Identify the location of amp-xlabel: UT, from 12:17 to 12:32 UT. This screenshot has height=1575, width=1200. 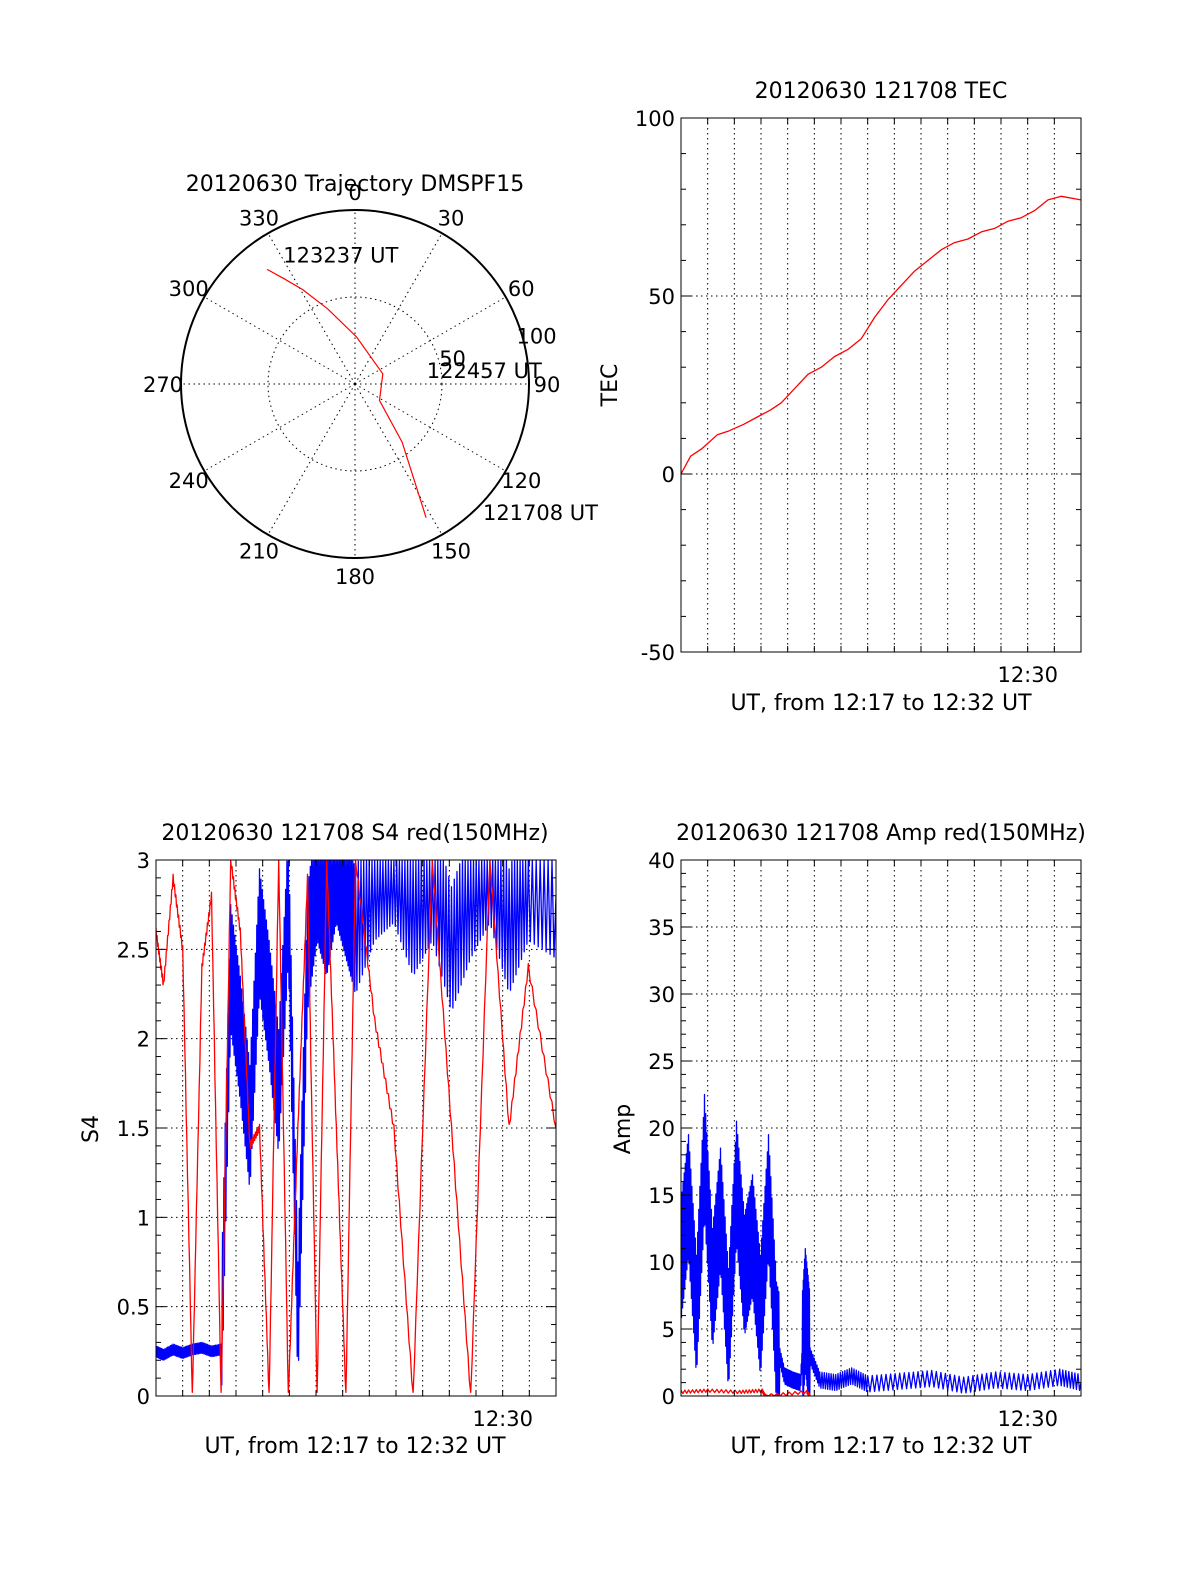
(881, 1446).